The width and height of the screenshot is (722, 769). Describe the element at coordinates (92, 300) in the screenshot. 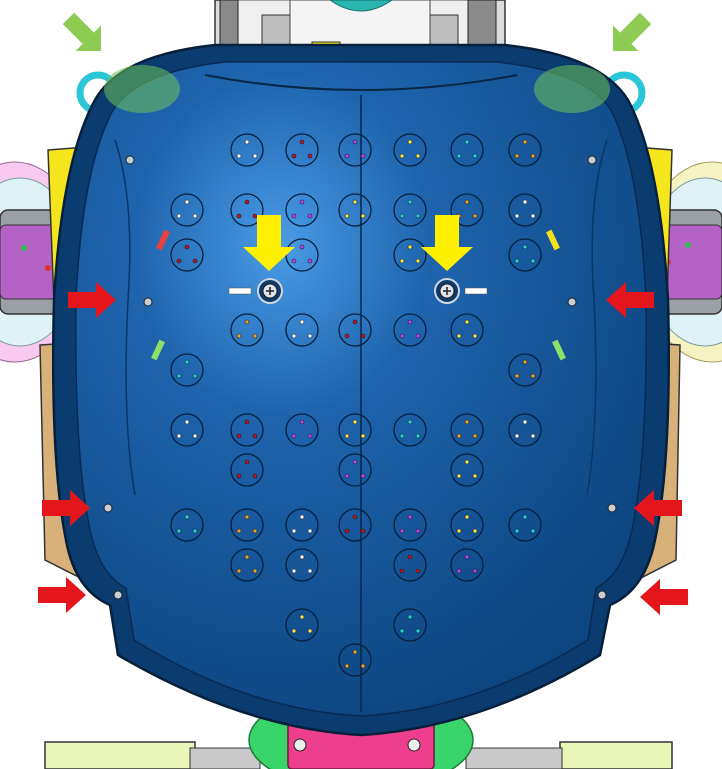

I see `red-arrow-icon-left-upper` at that location.